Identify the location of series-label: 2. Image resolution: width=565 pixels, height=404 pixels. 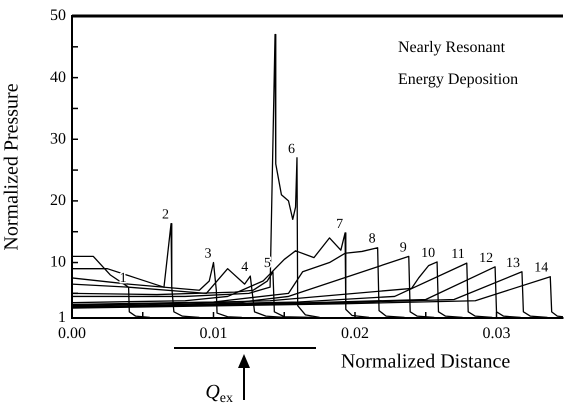
(166, 215).